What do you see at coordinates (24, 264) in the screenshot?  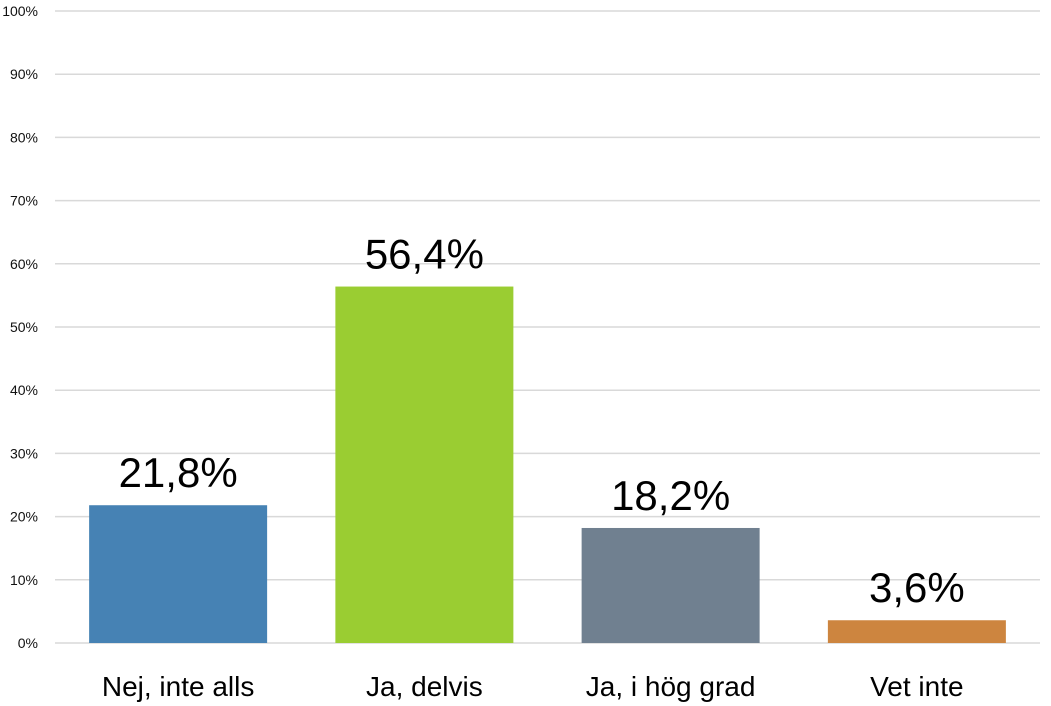 I see `y-tick-label: 60%` at bounding box center [24, 264].